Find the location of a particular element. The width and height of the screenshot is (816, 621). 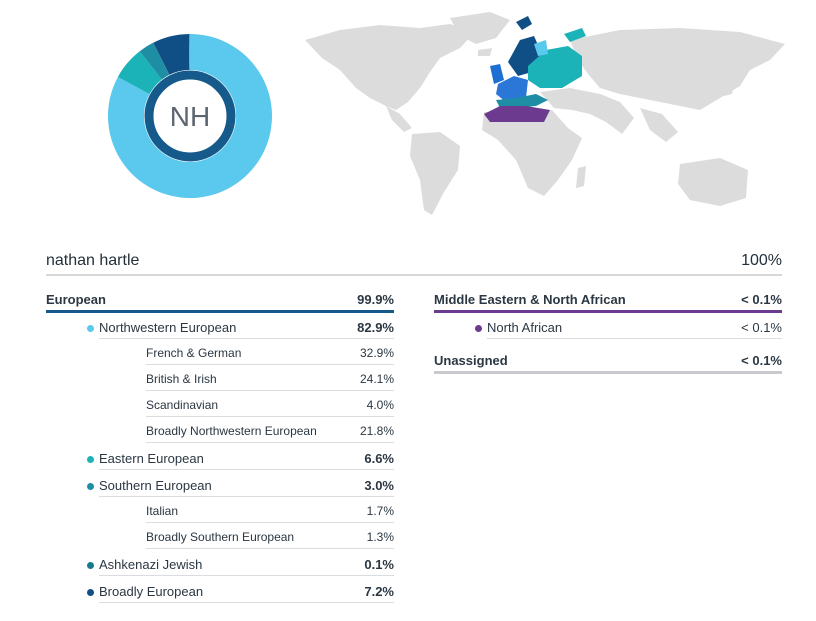

subregion-row-broadly-southern: Broadly Southern European 1.3% is located at coordinates (270, 538).